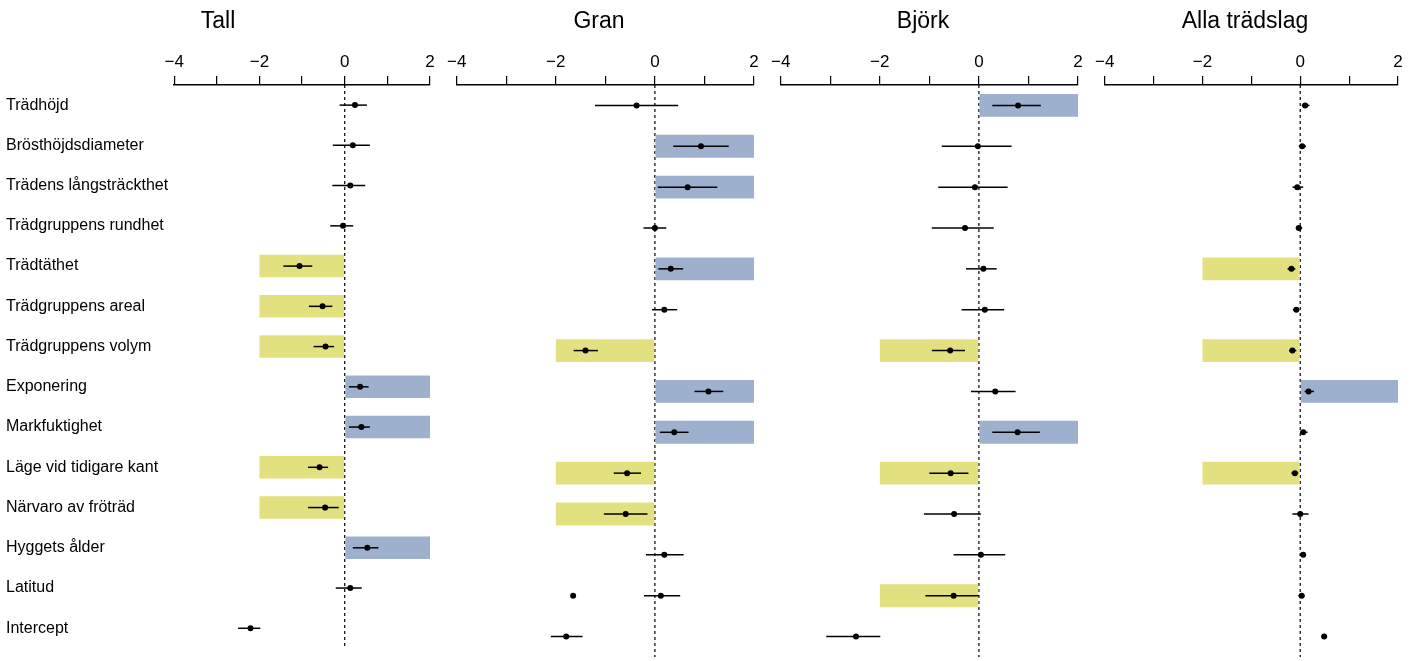  Describe the element at coordinates (1245, 20) in the screenshot. I see `chart-title: Alla trädslag` at that location.